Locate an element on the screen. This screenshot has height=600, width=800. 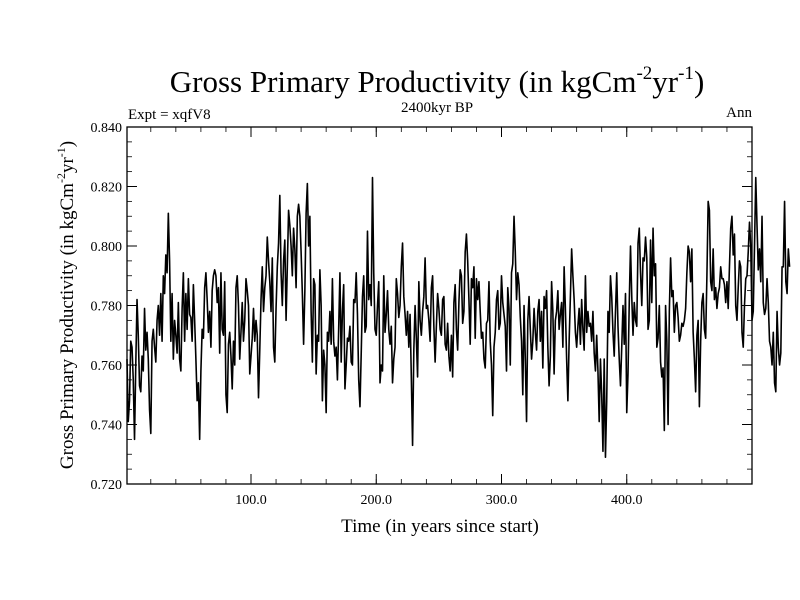
subtitle-period: 2400kyr BP is located at coordinates (437, 108).